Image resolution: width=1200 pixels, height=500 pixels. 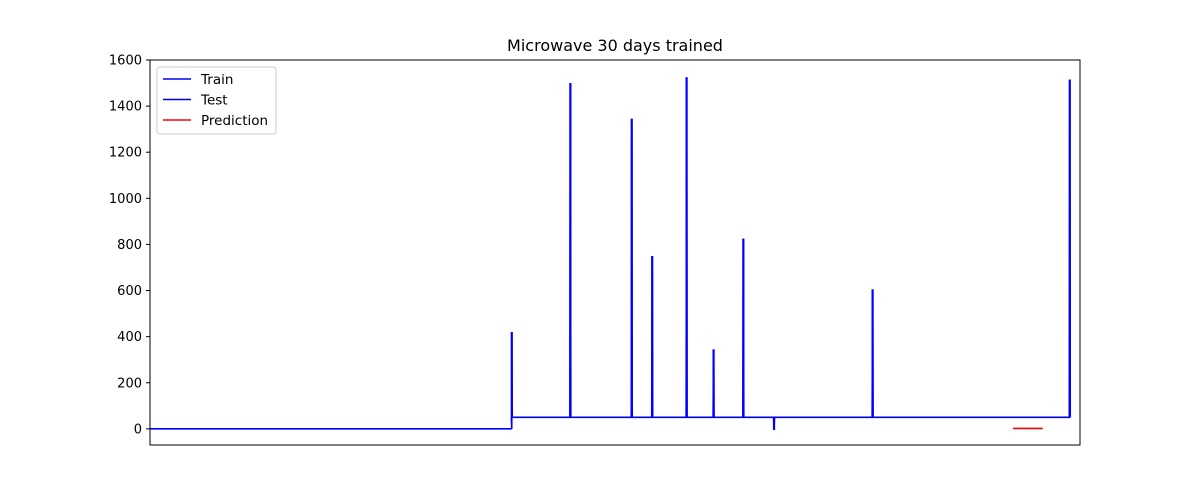 I want to click on y-tick-label-1400: 1400, so click(x=125, y=107).